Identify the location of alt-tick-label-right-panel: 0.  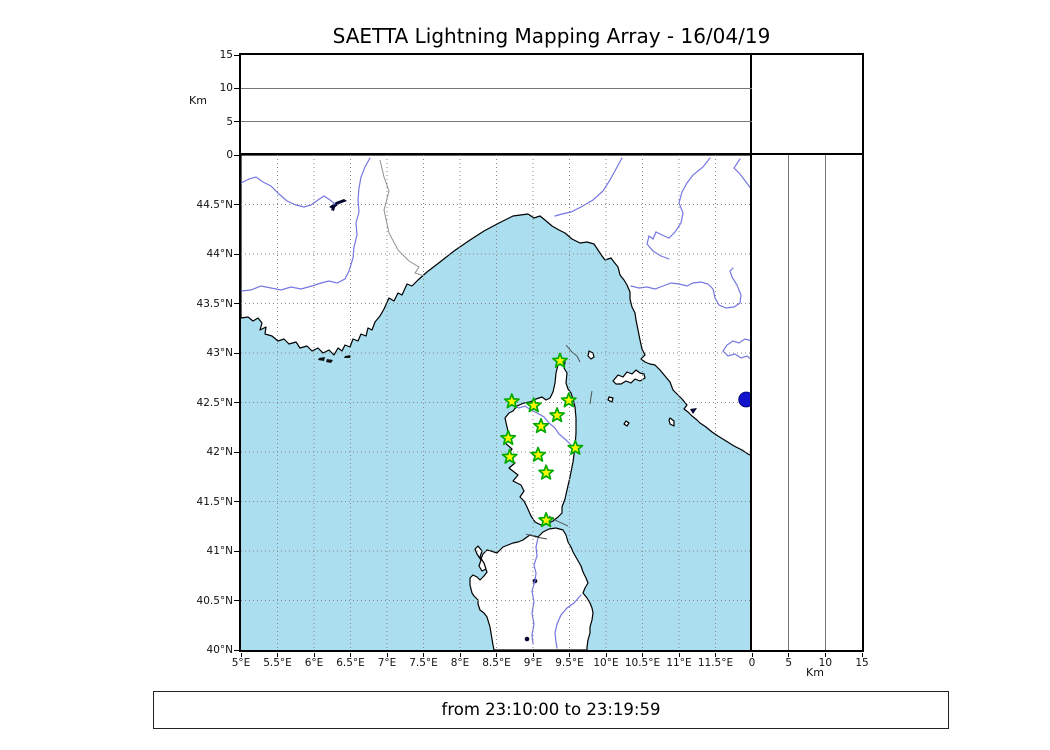
(752, 663).